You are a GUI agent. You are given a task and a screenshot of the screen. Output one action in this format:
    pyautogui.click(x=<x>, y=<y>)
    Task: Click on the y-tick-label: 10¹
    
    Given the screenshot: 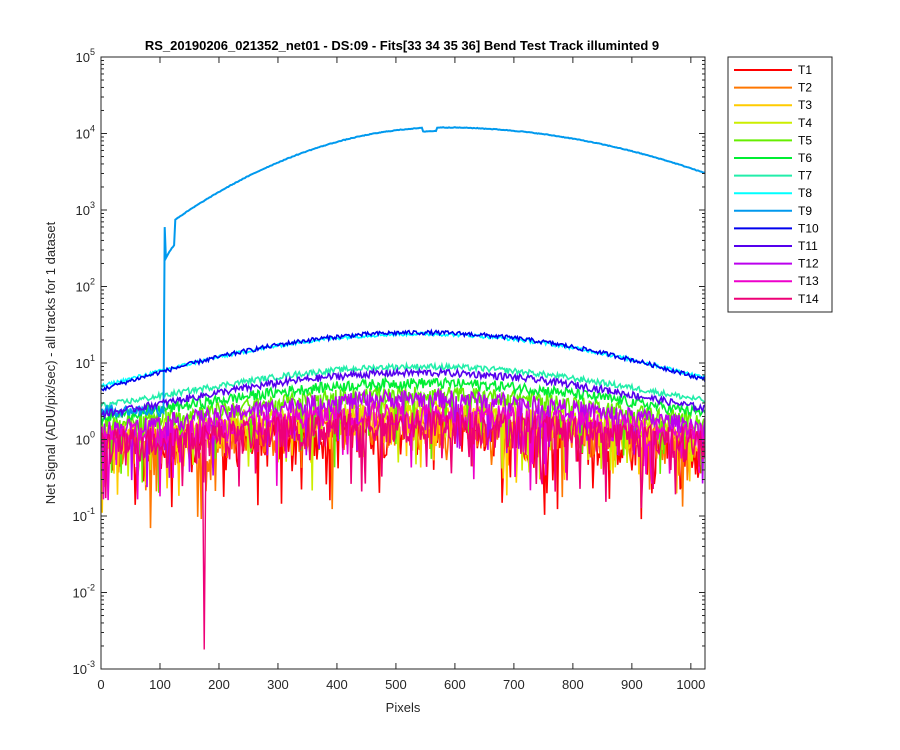 What is the action you would take?
    pyautogui.click(x=85, y=362)
    